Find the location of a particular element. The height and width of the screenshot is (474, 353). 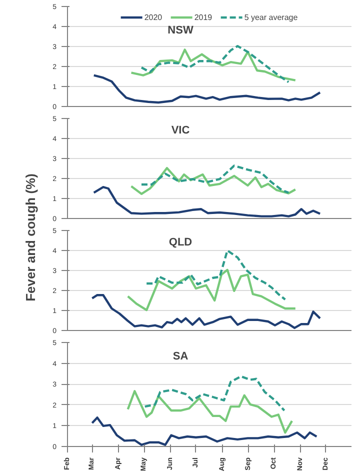

legend-label: 2019 is located at coordinates (204, 17).